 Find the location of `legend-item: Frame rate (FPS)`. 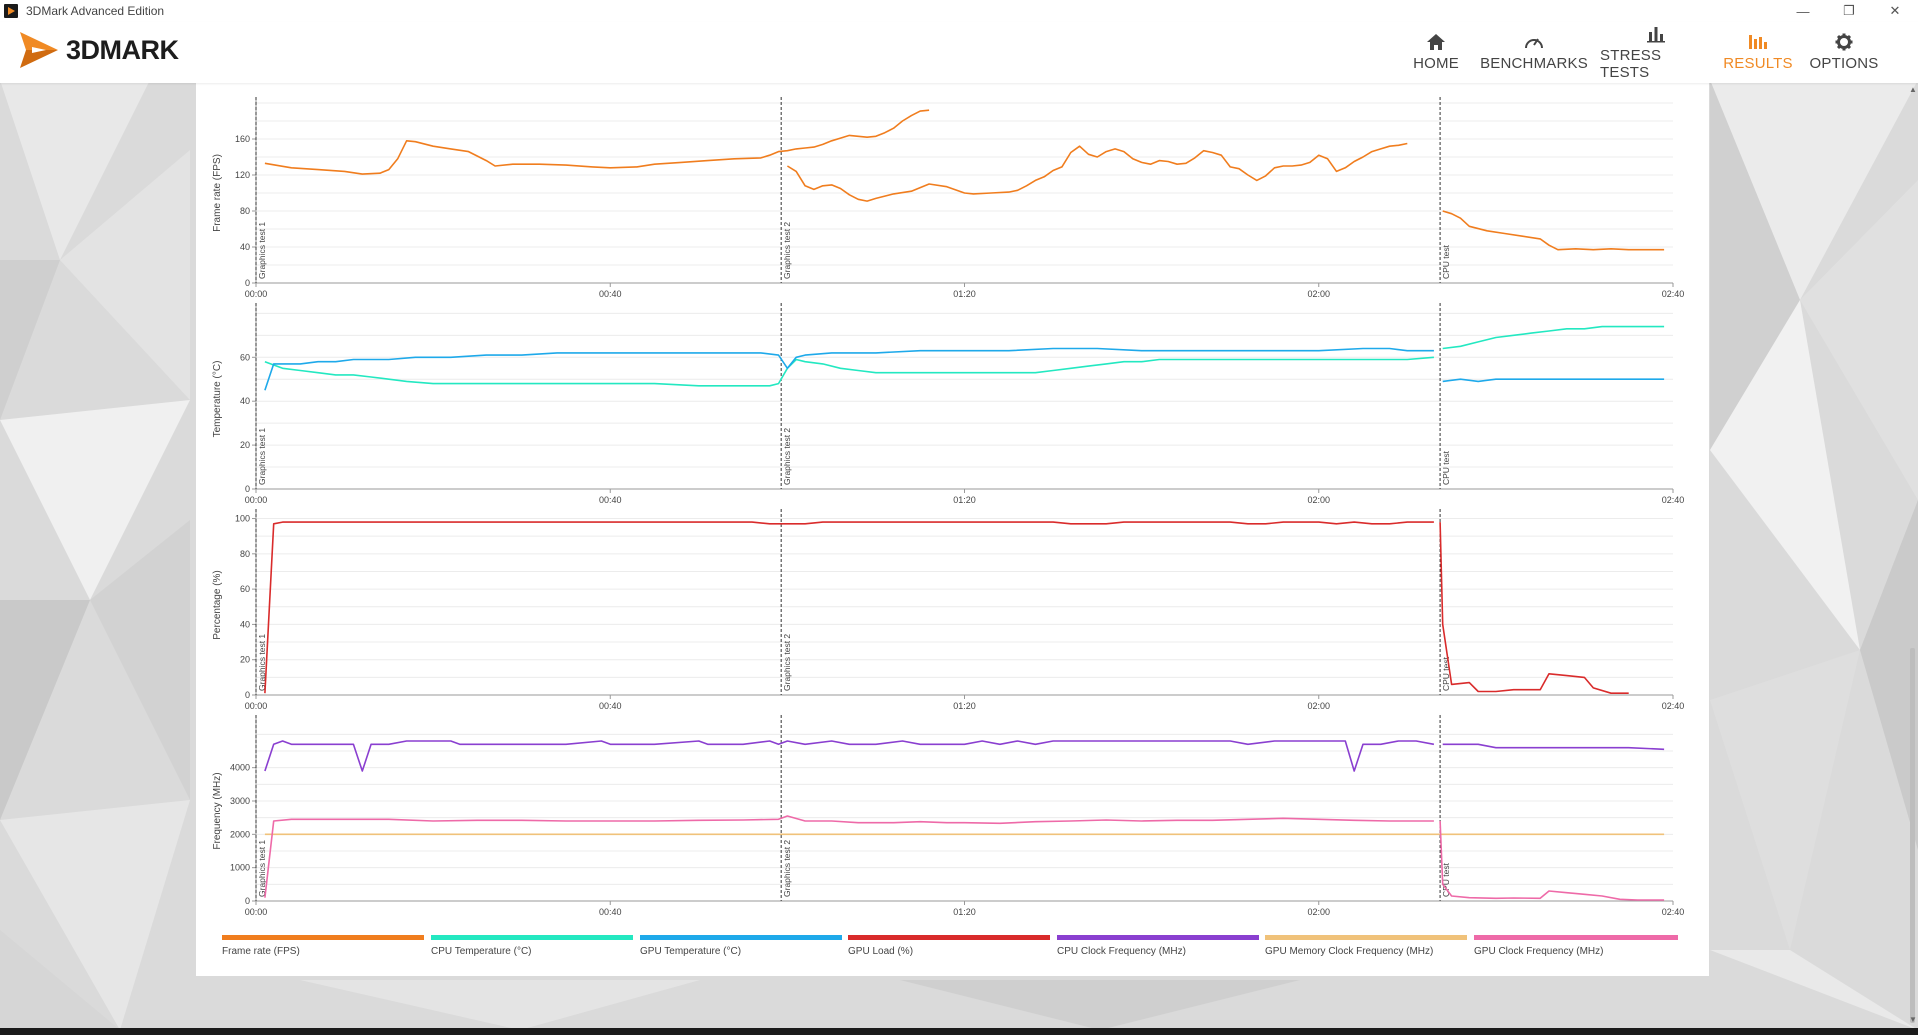

legend-item: Frame rate (FPS) is located at coordinates (323, 947).